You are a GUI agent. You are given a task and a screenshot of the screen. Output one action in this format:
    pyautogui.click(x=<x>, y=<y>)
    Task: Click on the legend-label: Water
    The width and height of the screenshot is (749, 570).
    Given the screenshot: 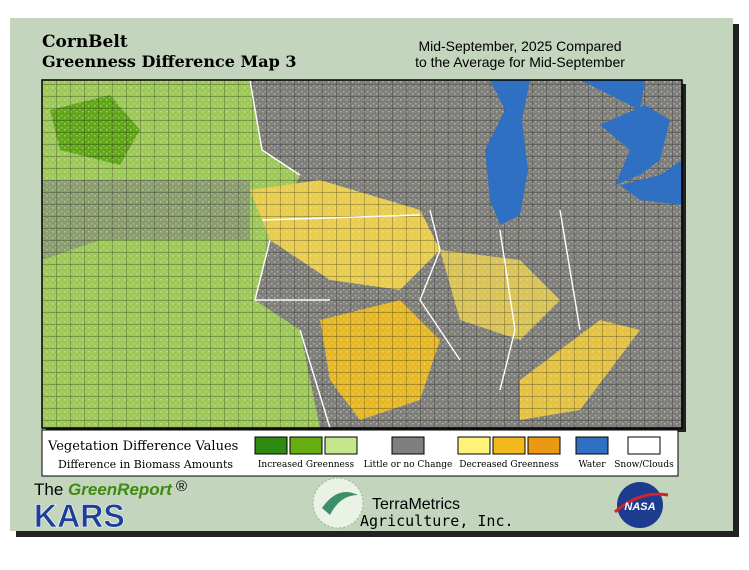 What is the action you would take?
    pyautogui.click(x=592, y=465)
    